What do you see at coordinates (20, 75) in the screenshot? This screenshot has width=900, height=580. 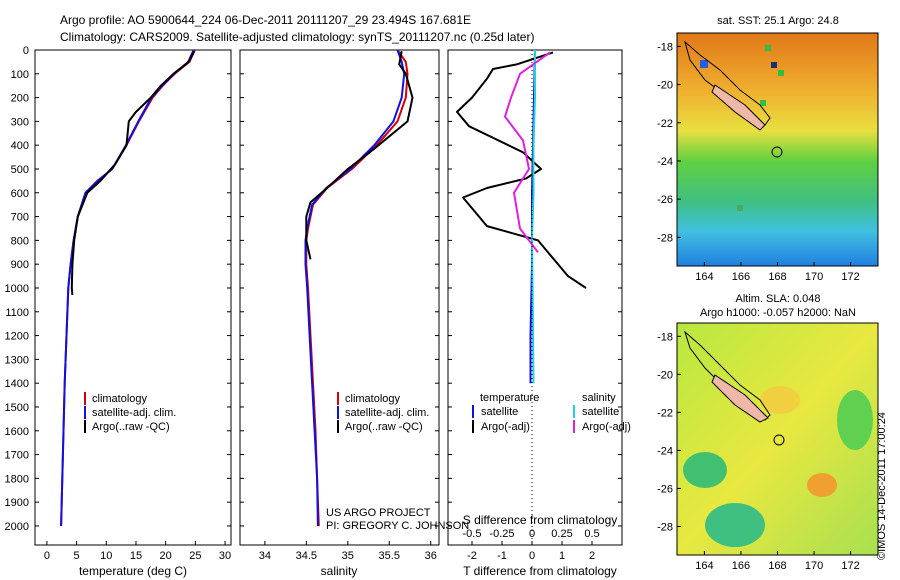 I see `depth-tick-label: 100` at bounding box center [20, 75].